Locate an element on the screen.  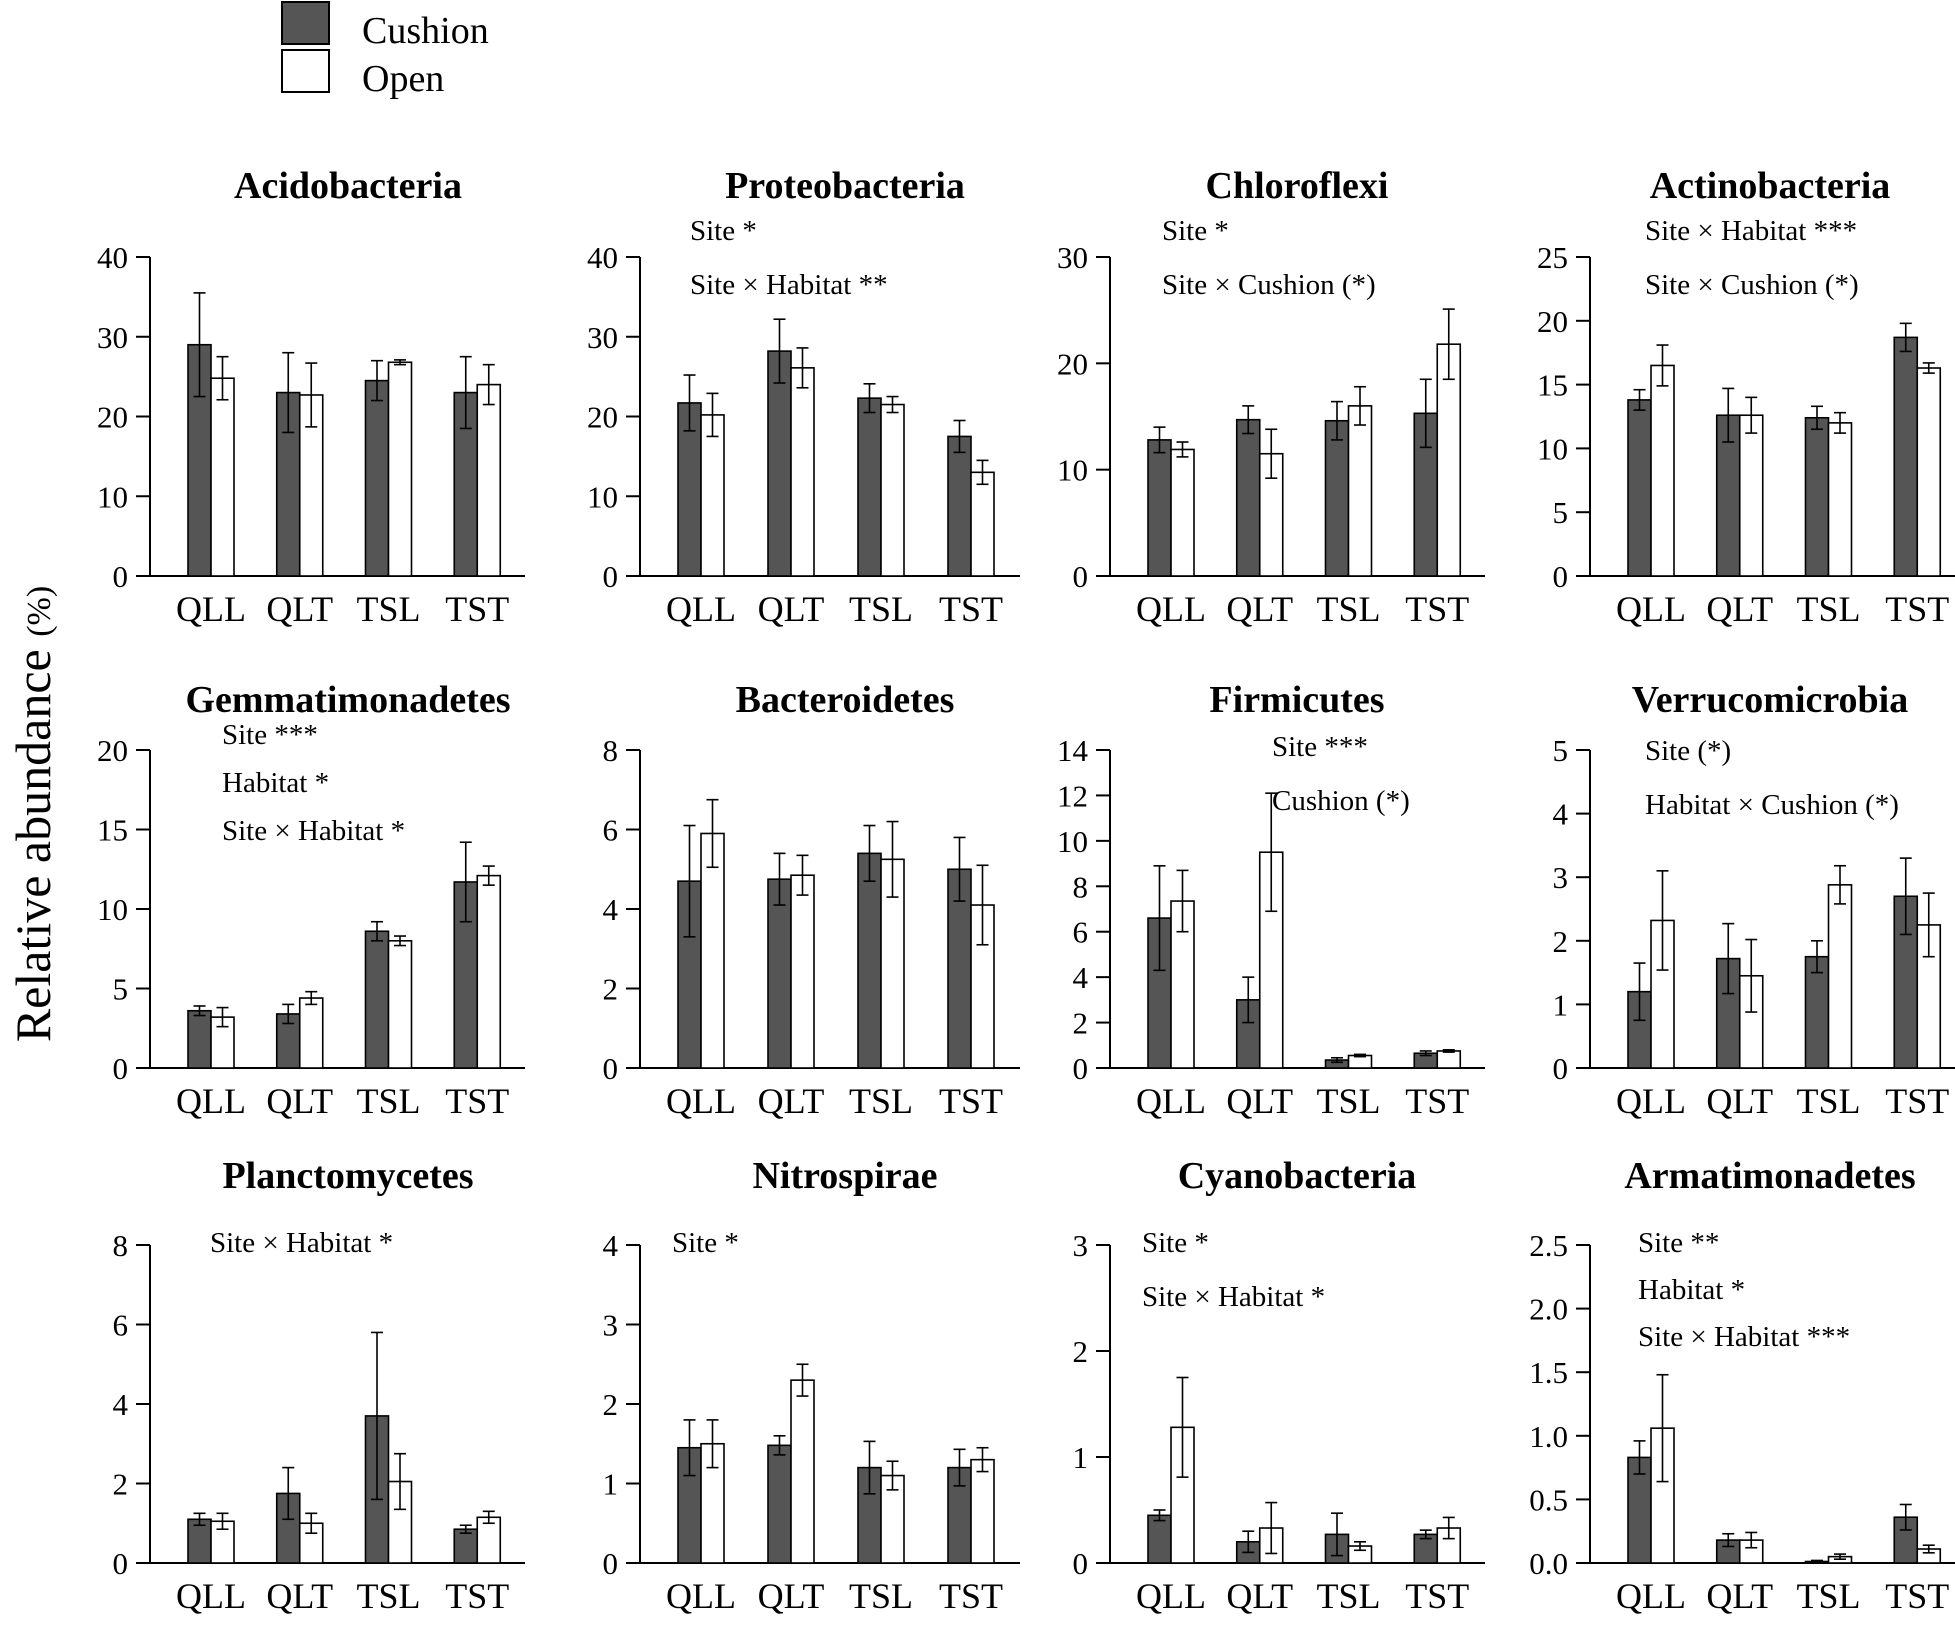
stat-annotation: Habitat * is located at coordinates (275, 783).